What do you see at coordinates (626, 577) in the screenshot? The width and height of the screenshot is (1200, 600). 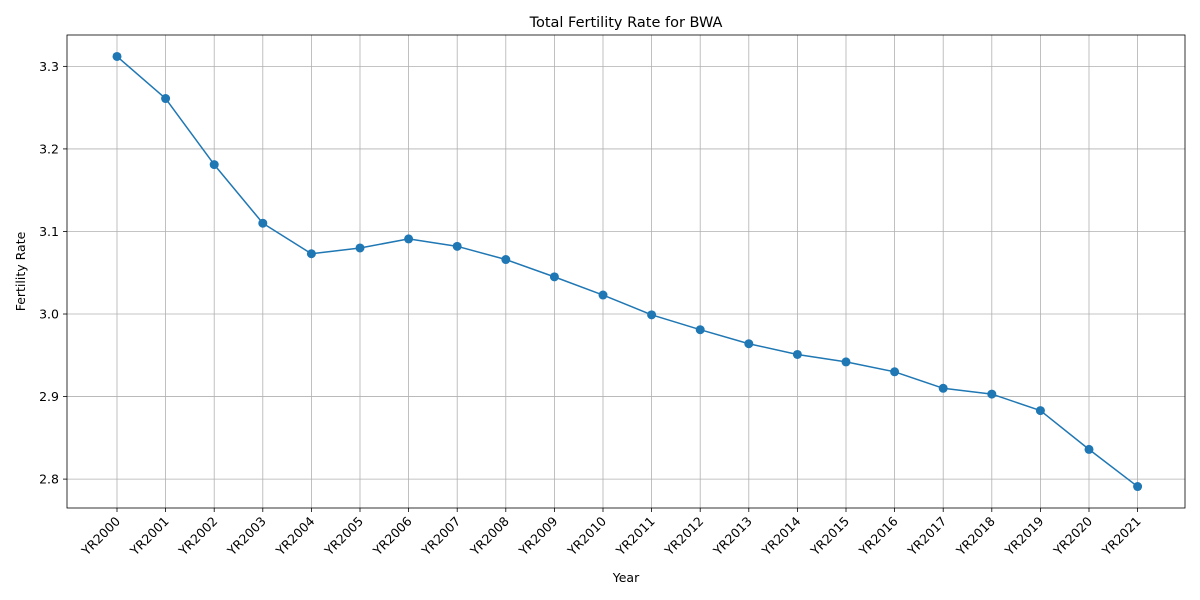 I see `x-axis-label: Year` at bounding box center [626, 577].